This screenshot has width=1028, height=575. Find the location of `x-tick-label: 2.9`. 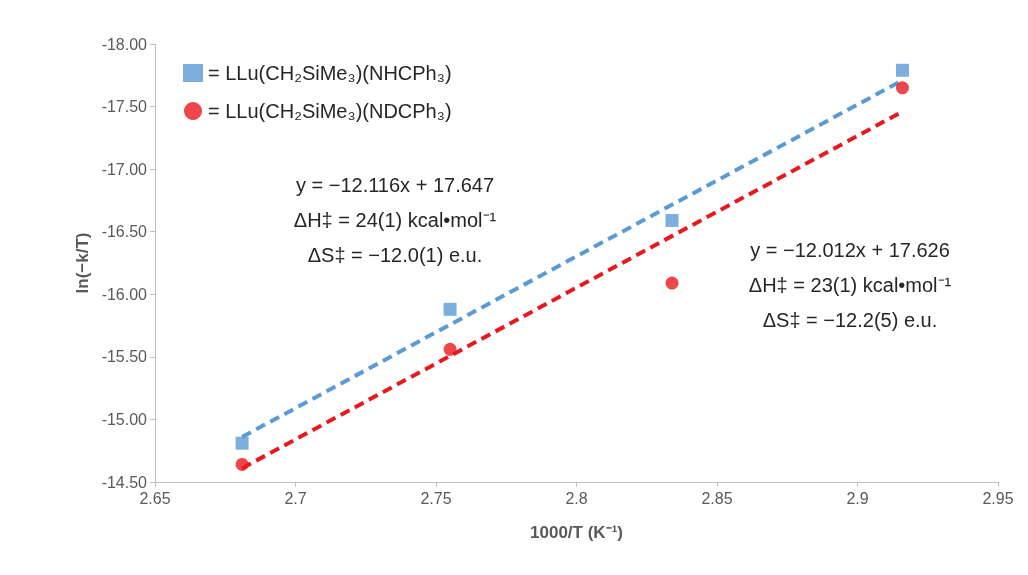

x-tick-label: 2.9 is located at coordinates (857, 498).